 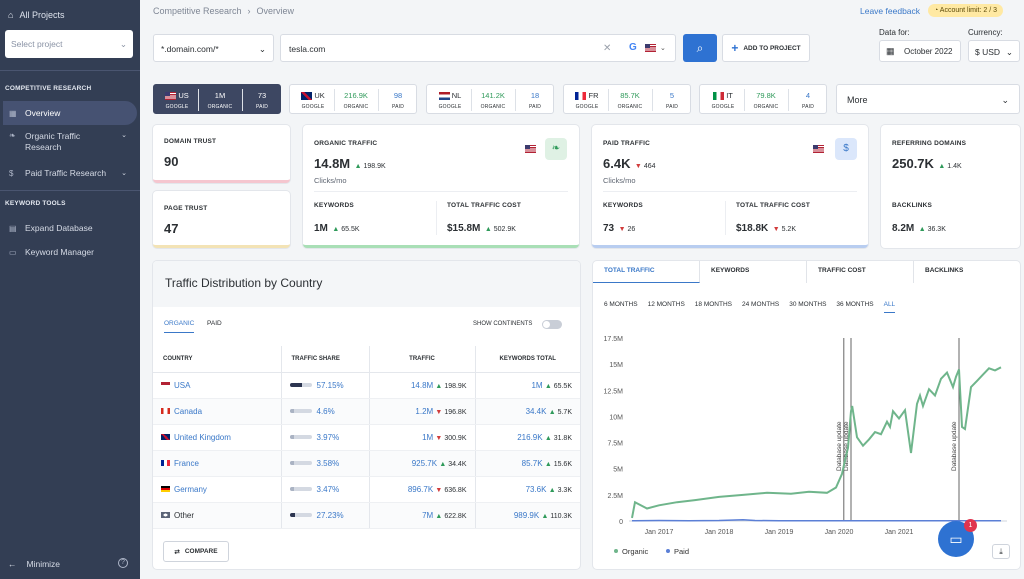 I want to click on backlinks-label: BACKLINKS, so click(x=912, y=205).